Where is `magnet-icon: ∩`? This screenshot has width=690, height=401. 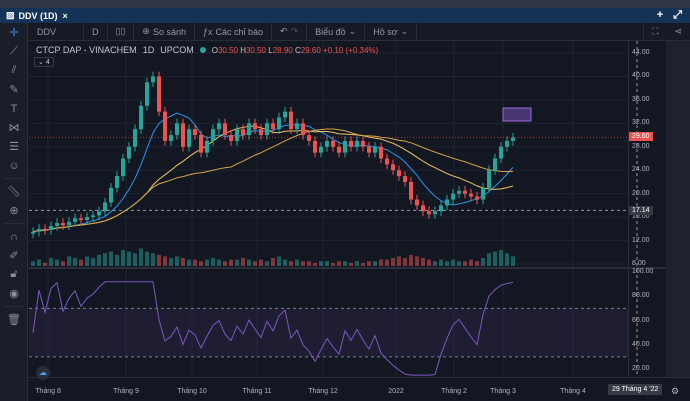 magnet-icon: ∩ is located at coordinates (14, 236).